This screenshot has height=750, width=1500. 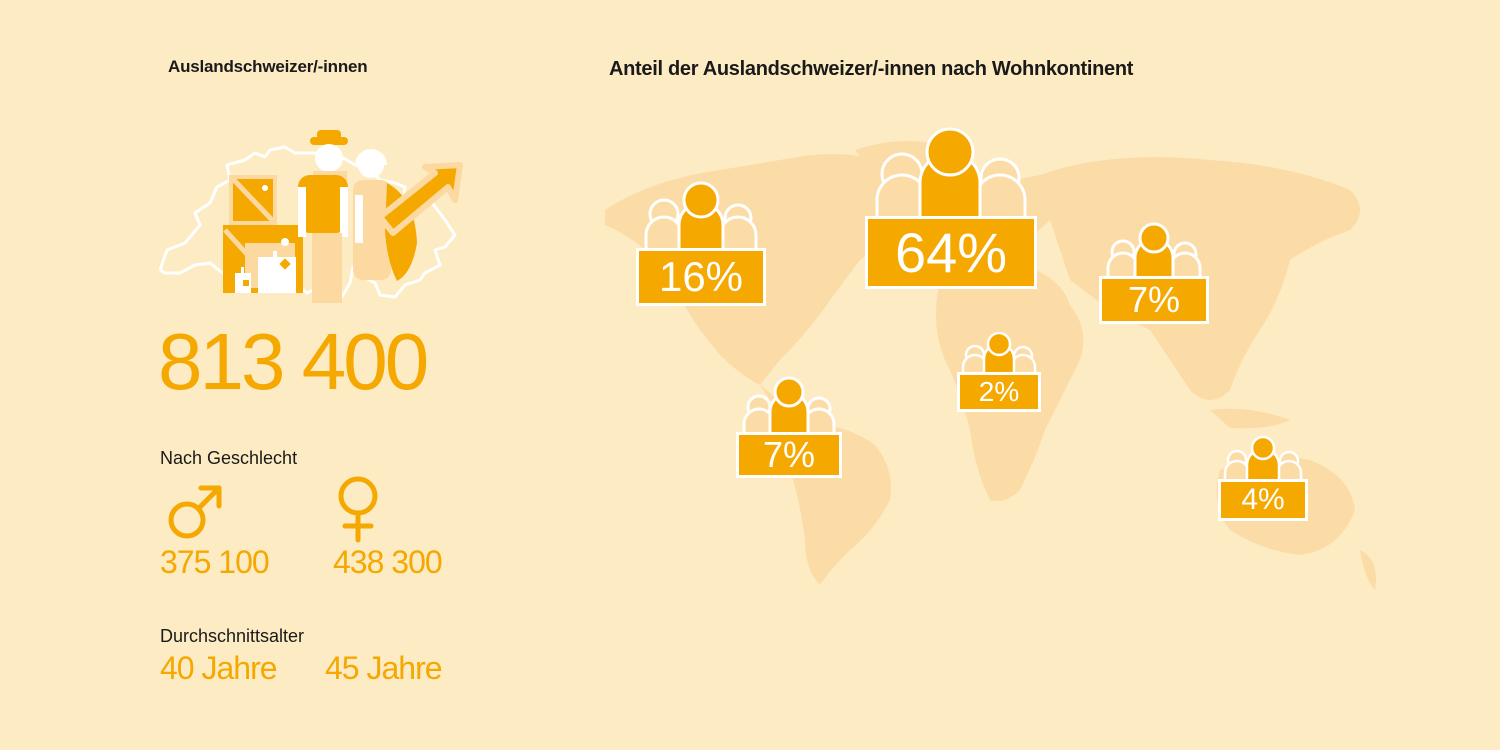 I want to click on marker-north-america: 16%, so click(x=701, y=243).